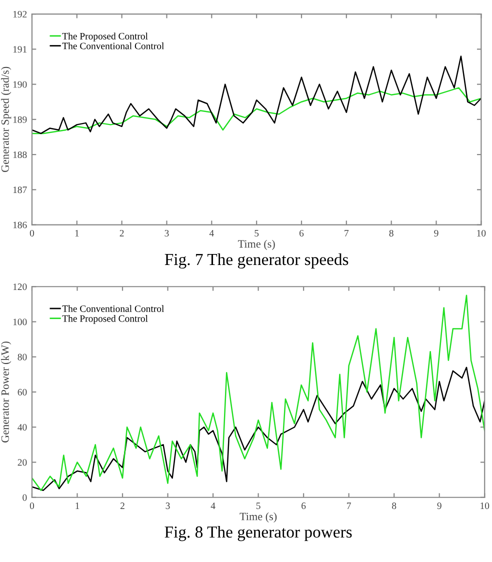 This screenshot has width=492, height=562. Describe the element at coordinates (24, 497) in the screenshot. I see `y-tick-label: 0` at that location.